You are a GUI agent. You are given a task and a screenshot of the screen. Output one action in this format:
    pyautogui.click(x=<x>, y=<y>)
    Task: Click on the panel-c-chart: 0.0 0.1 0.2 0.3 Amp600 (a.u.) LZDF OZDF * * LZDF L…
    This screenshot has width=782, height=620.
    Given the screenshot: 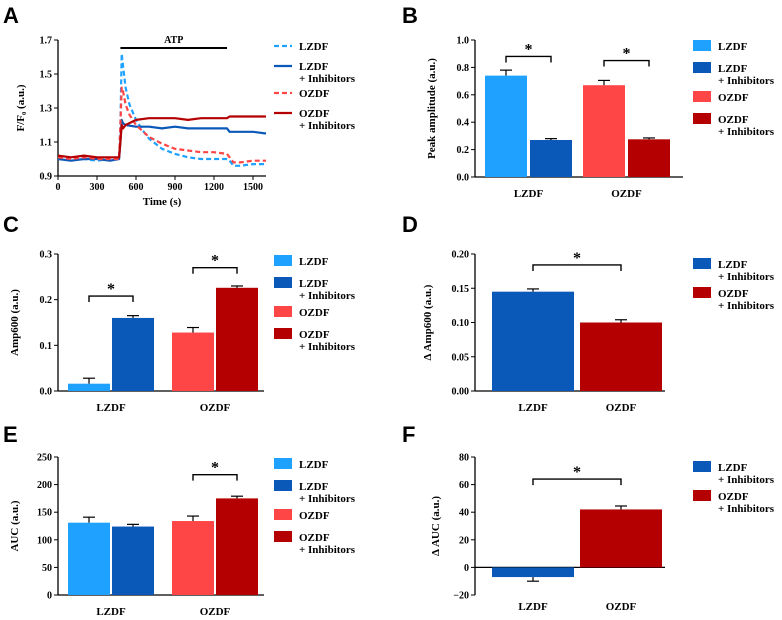 What is the action you would take?
    pyautogui.click(x=182, y=332)
    